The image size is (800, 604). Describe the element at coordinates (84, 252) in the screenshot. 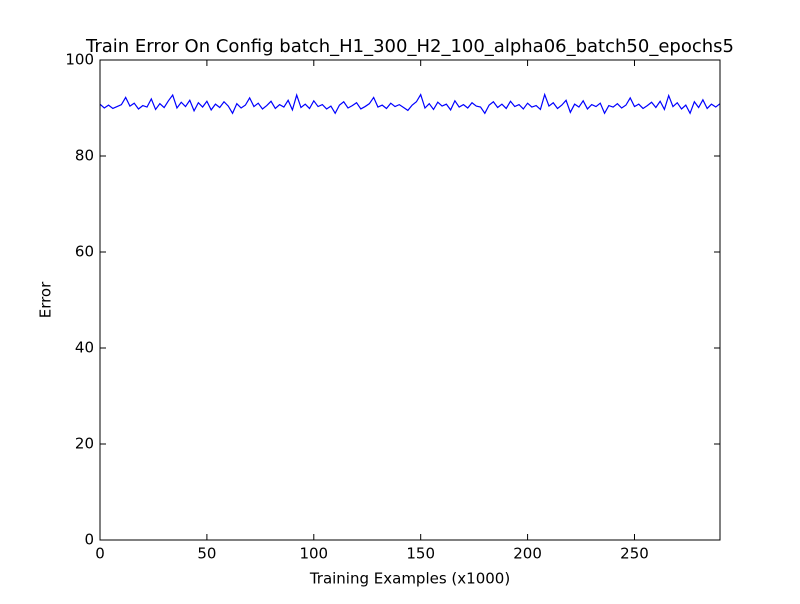

I see `y-tick-label: 60` at that location.